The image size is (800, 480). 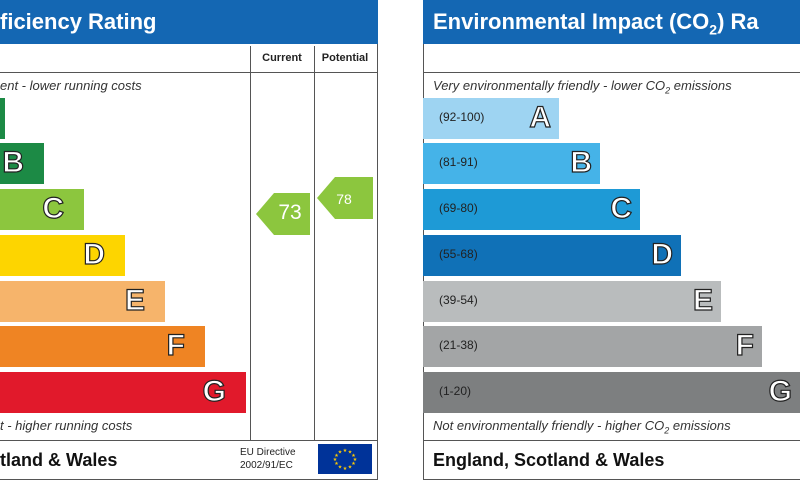 What do you see at coordinates (123, 392) in the screenshot?
I see `energy-band-g: G` at bounding box center [123, 392].